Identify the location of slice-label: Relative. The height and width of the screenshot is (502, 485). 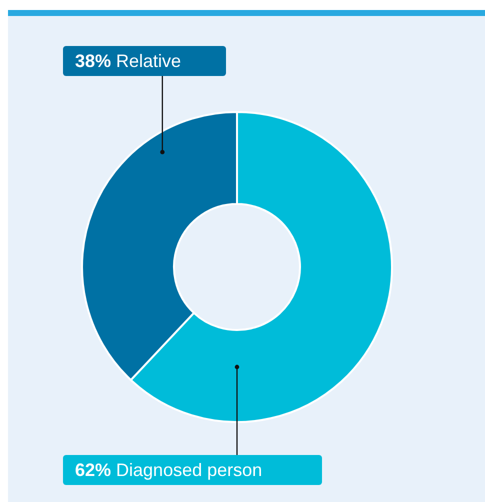
(146, 61).